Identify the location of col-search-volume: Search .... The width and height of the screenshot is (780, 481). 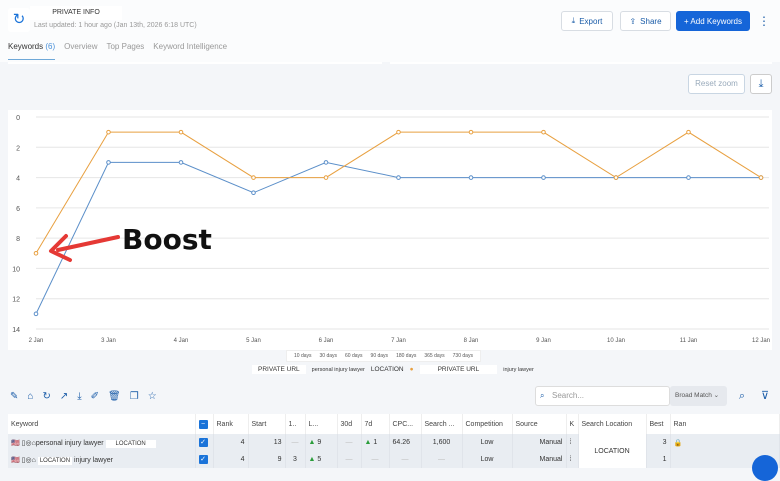
(442, 424).